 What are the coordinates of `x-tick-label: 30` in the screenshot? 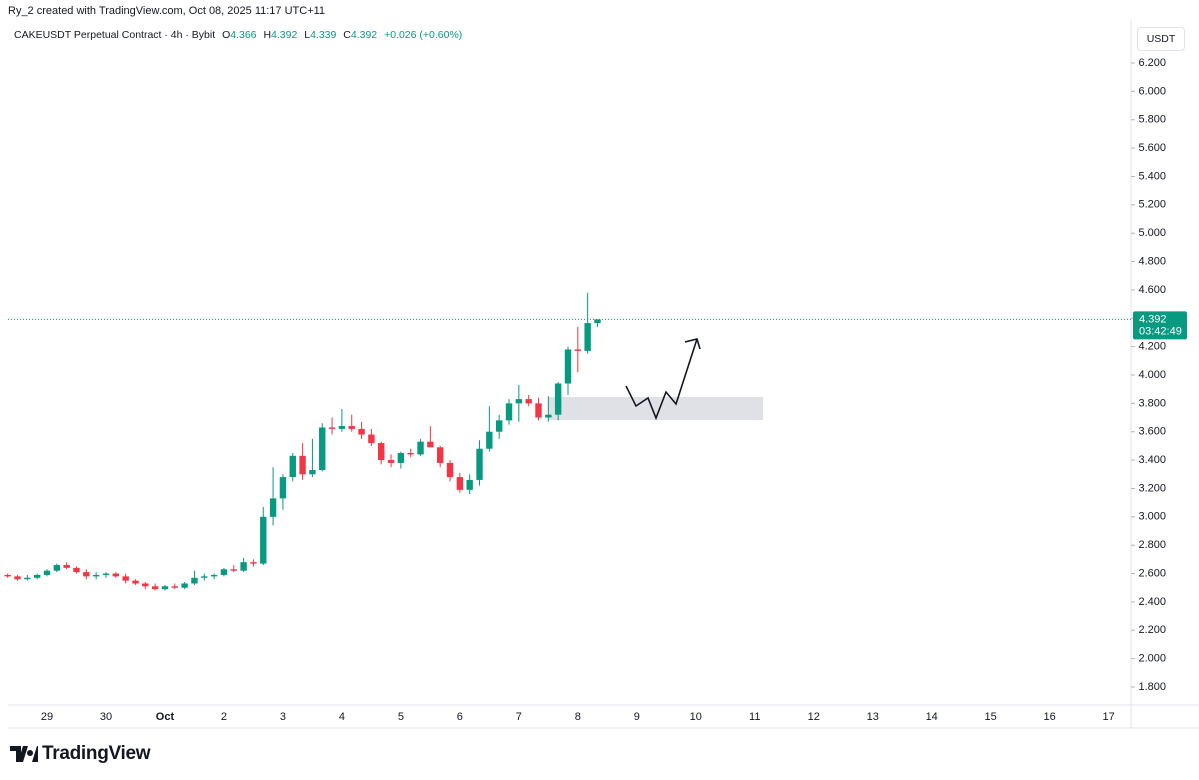 It's located at (106, 717).